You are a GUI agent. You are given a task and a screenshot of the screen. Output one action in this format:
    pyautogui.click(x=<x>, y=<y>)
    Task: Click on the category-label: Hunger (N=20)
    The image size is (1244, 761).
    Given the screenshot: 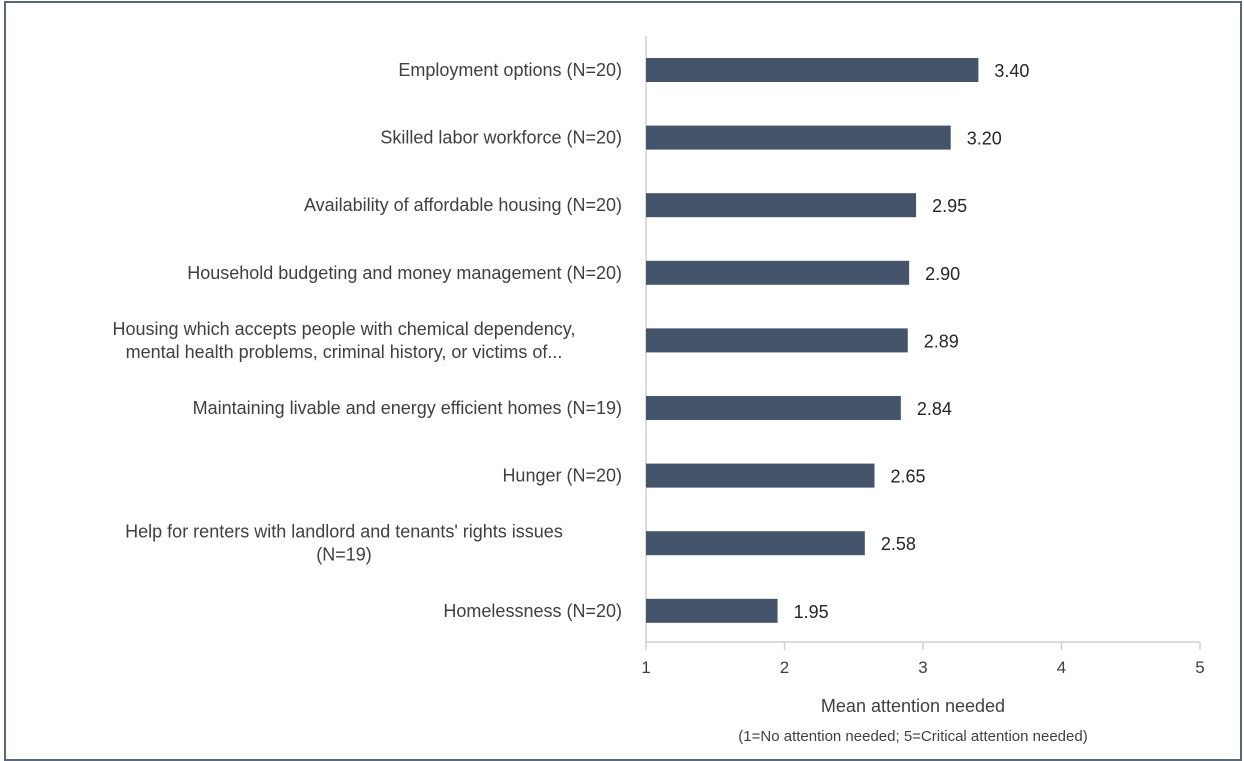 What is the action you would take?
    pyautogui.click(x=562, y=476)
    